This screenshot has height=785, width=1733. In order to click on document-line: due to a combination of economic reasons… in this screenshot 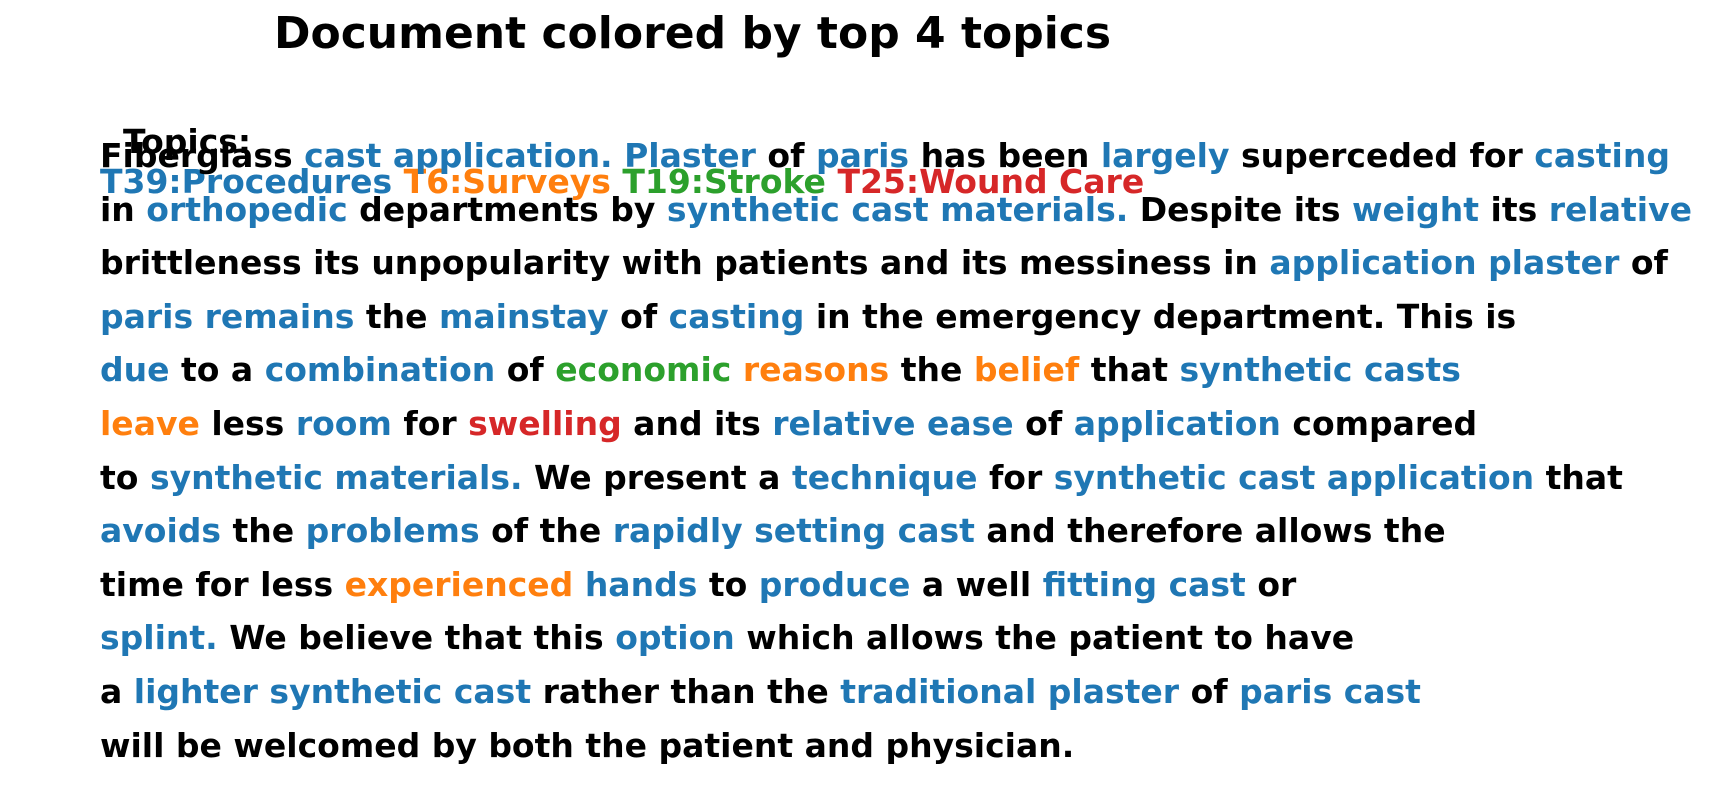, I will do `click(780, 370)`.